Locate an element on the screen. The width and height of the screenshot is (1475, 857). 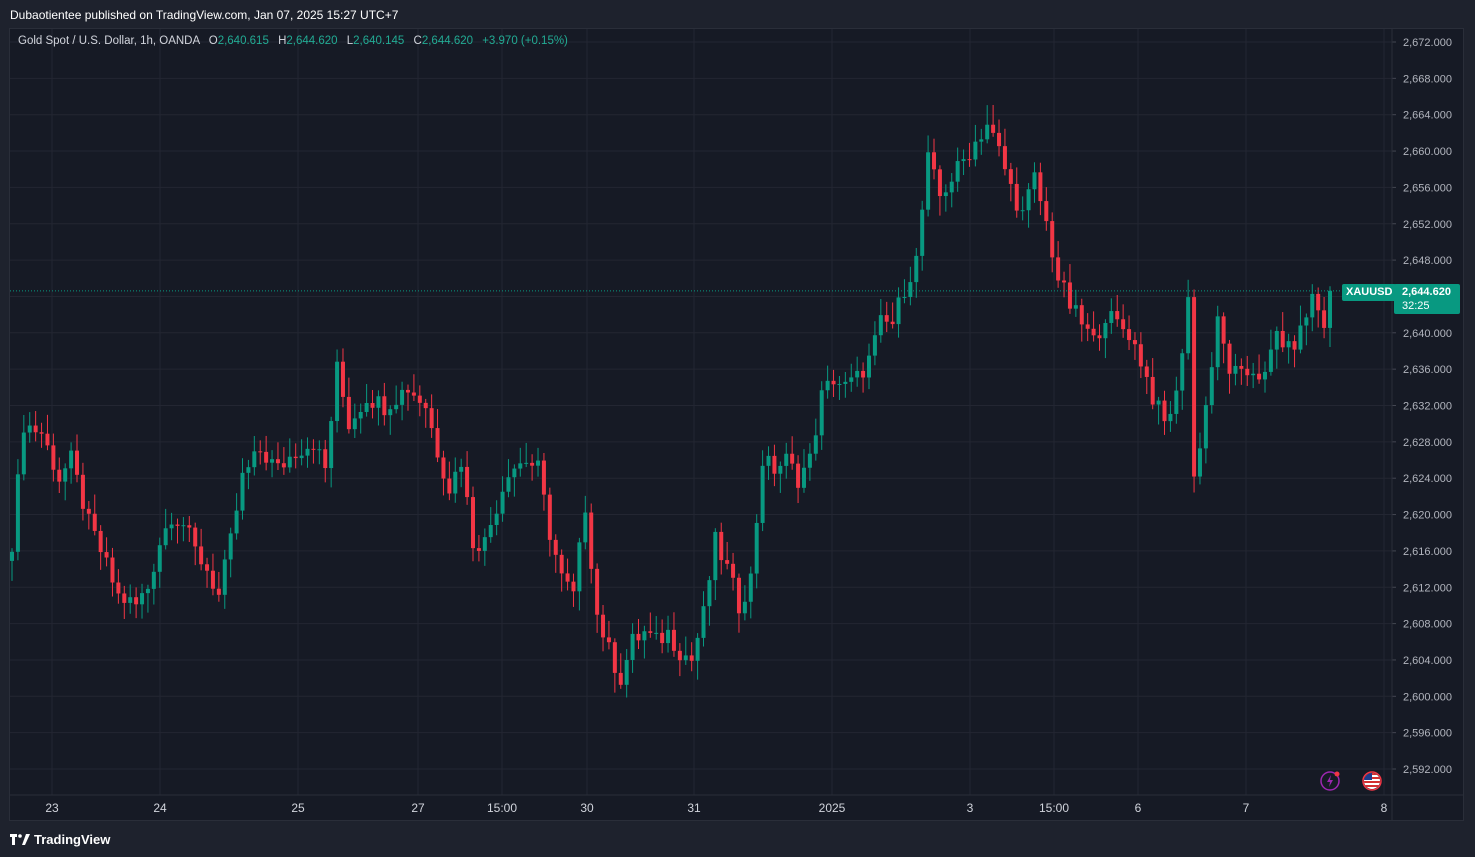
last-price-value: 2,644.620 is located at coordinates (1426, 292).